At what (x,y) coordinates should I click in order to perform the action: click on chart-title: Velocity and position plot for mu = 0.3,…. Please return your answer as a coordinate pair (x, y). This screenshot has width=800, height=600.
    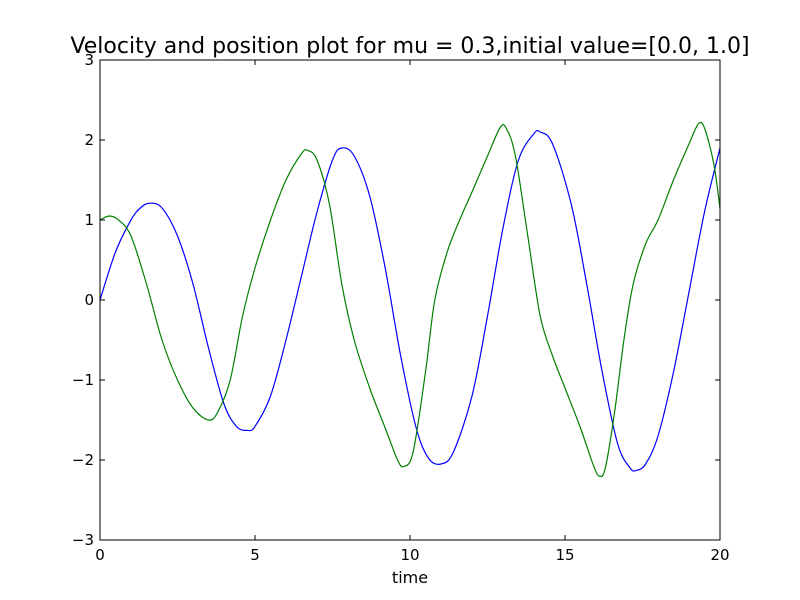
    Looking at the image, I should click on (409, 46).